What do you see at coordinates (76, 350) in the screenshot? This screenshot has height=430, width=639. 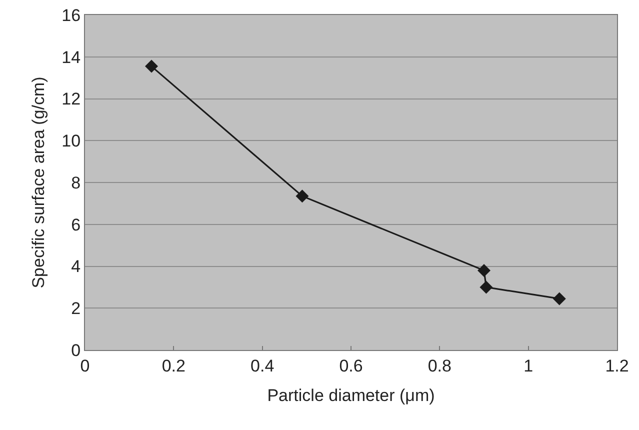 I see `y-tick-label: 0` at bounding box center [76, 350].